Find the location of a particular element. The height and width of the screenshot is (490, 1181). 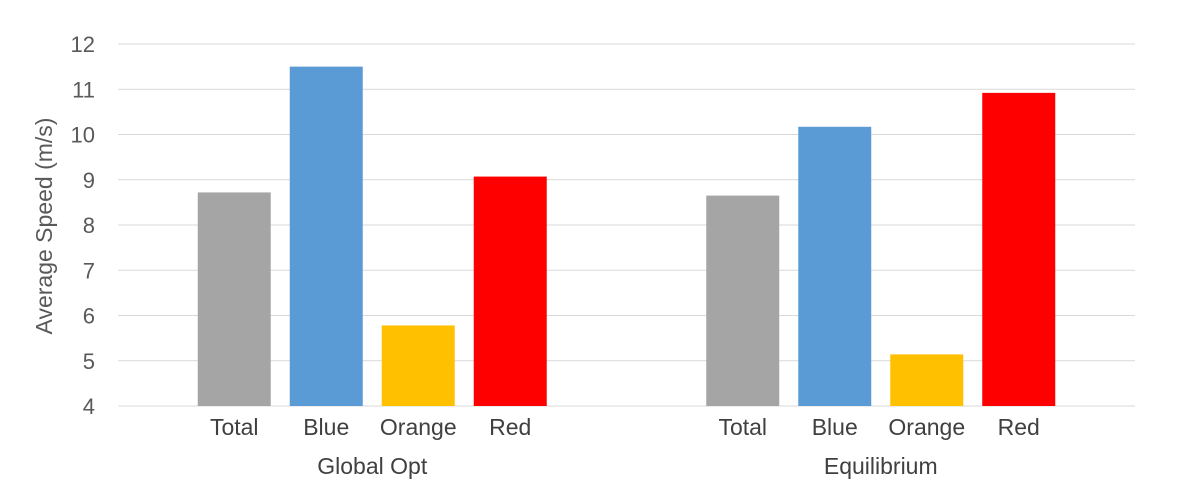

y-tick-label: 11 is located at coordinates (83, 89).